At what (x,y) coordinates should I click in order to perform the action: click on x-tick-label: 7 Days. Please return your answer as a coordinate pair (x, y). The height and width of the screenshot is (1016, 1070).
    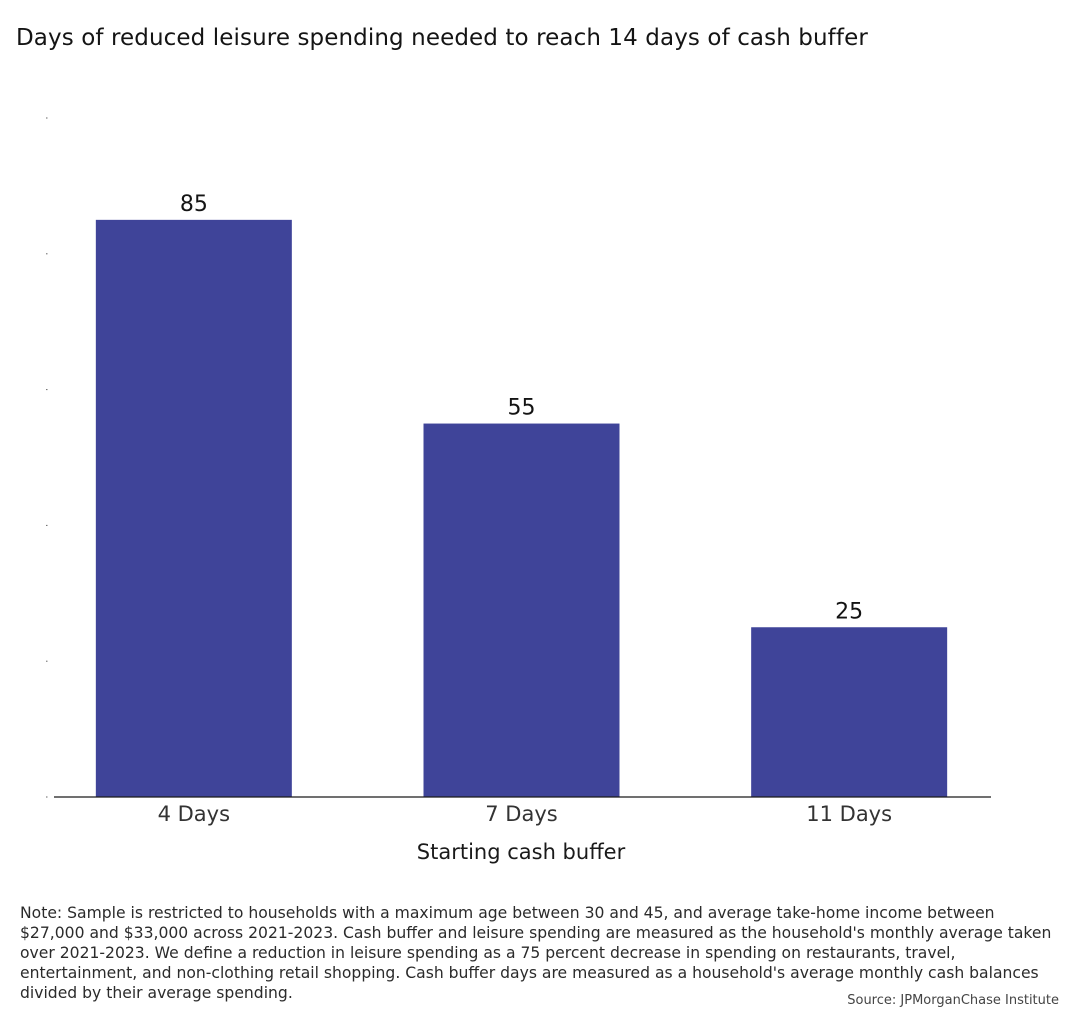
    Looking at the image, I should click on (521, 814).